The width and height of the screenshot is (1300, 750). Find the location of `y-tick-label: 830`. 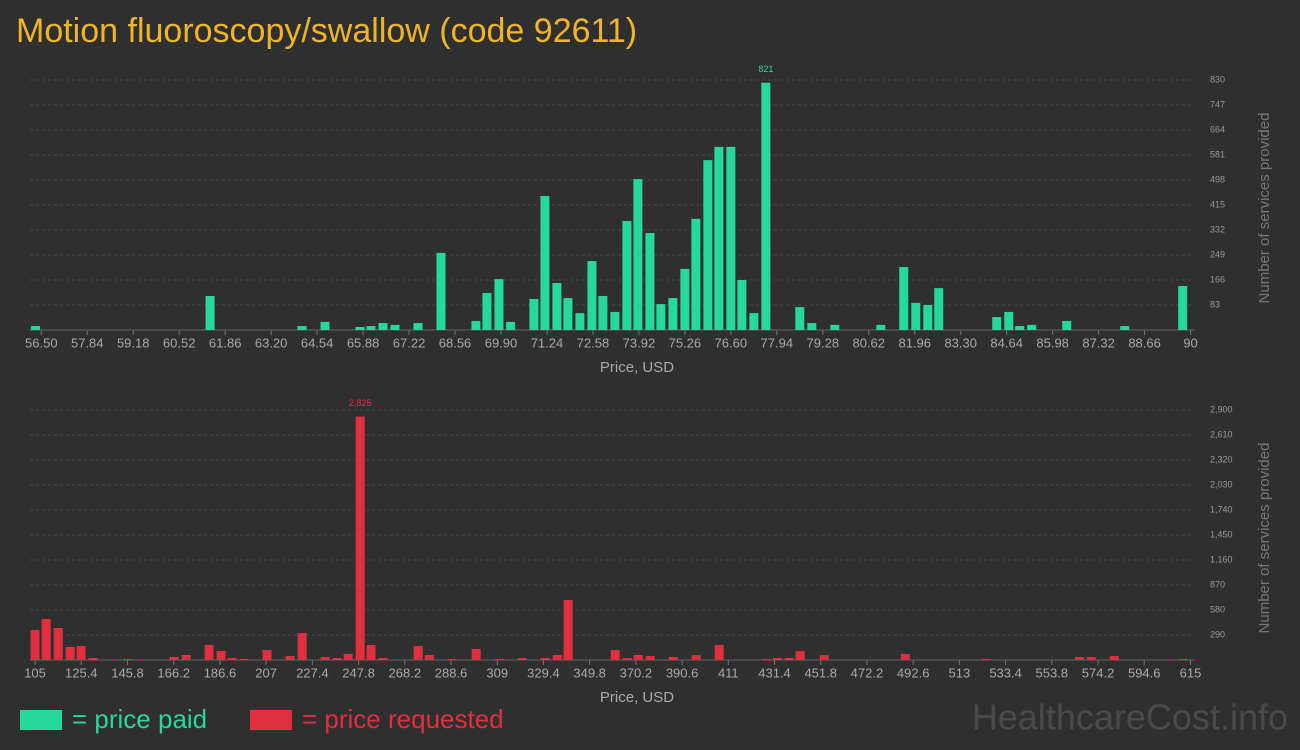

y-tick-label: 830 is located at coordinates (1217, 79).